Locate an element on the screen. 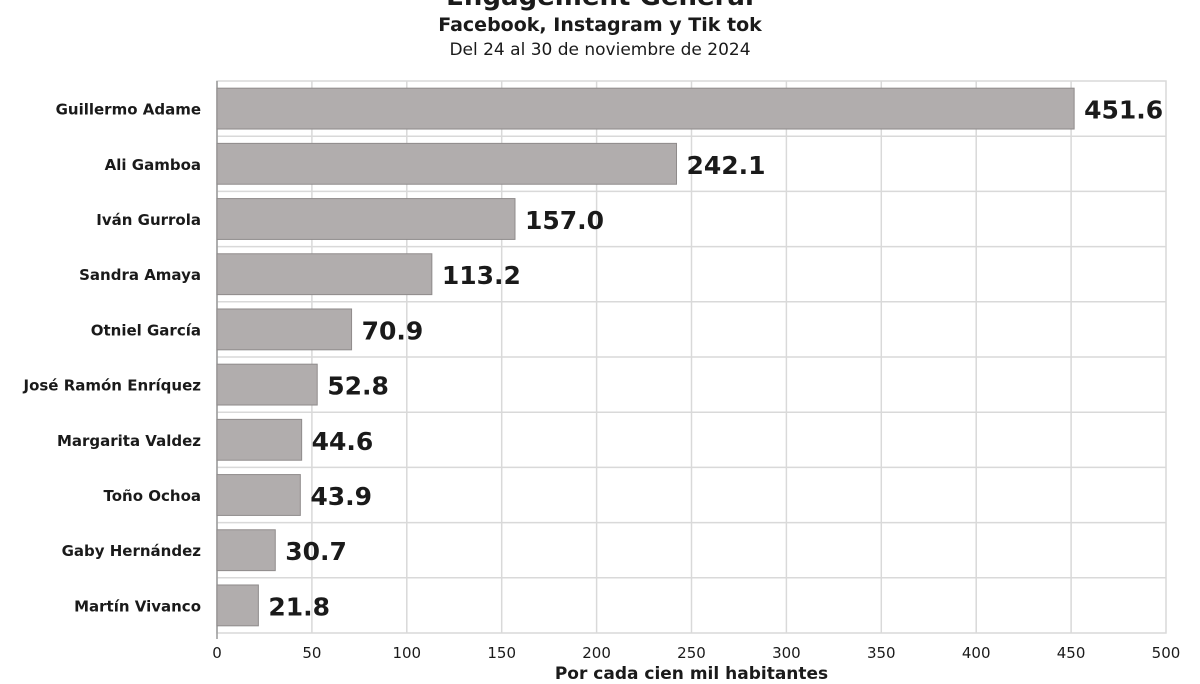 The height and width of the screenshot is (684, 1200). data-label: 451.6 is located at coordinates (1123, 110).